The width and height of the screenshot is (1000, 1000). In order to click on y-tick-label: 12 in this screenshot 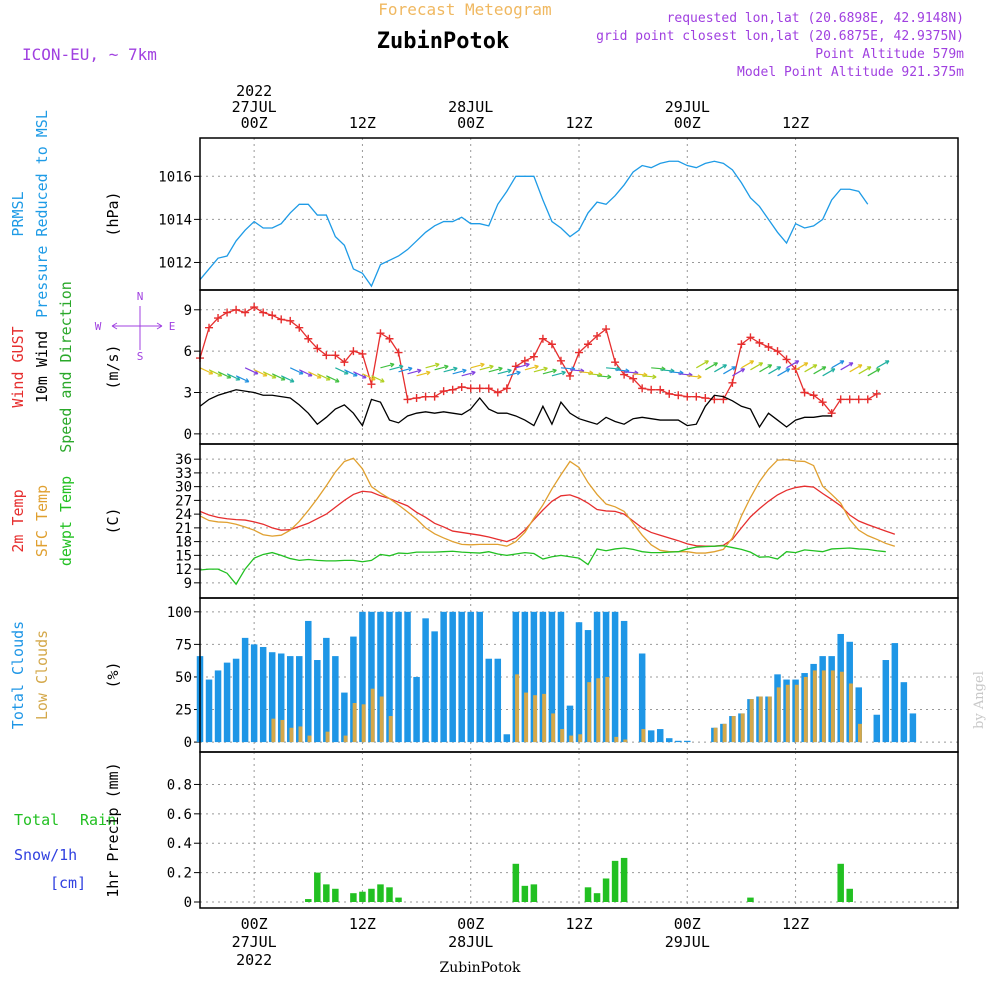, I will do `click(183, 570)`.